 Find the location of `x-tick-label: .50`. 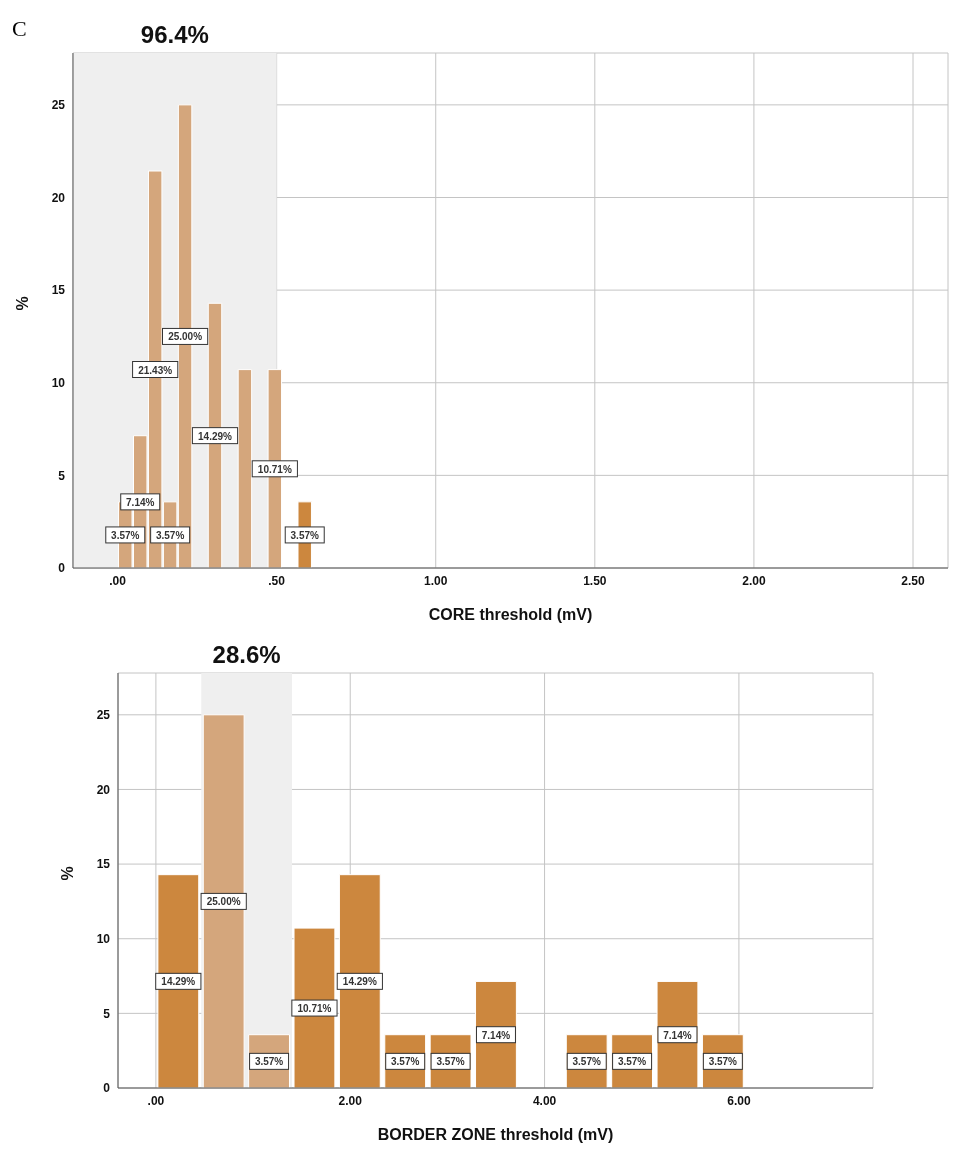

x-tick-label: .50 is located at coordinates (277, 580).